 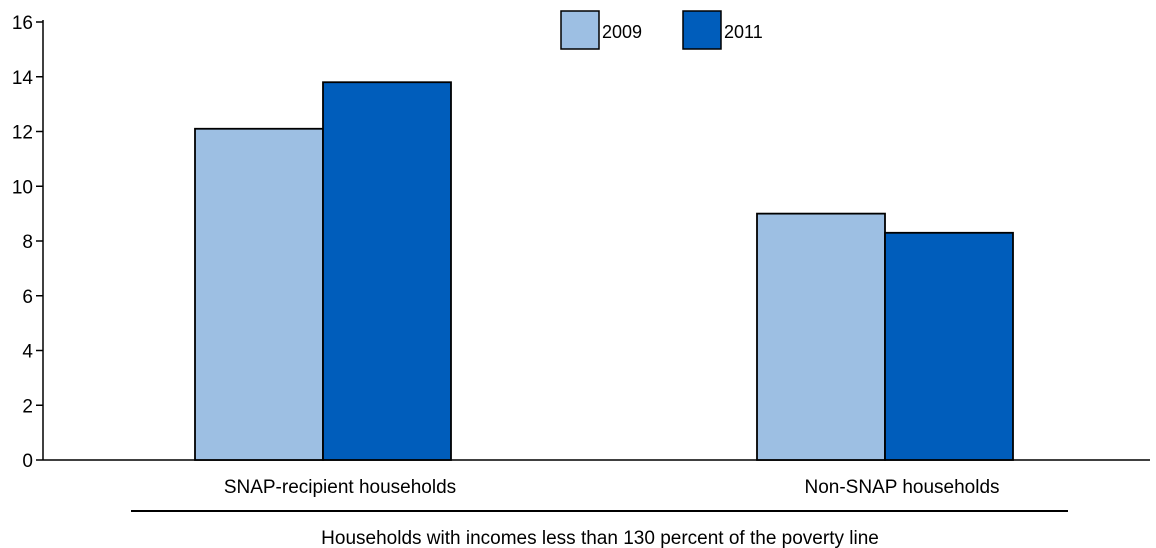 What do you see at coordinates (27, 352) in the screenshot?
I see `y-tick-label: 4` at bounding box center [27, 352].